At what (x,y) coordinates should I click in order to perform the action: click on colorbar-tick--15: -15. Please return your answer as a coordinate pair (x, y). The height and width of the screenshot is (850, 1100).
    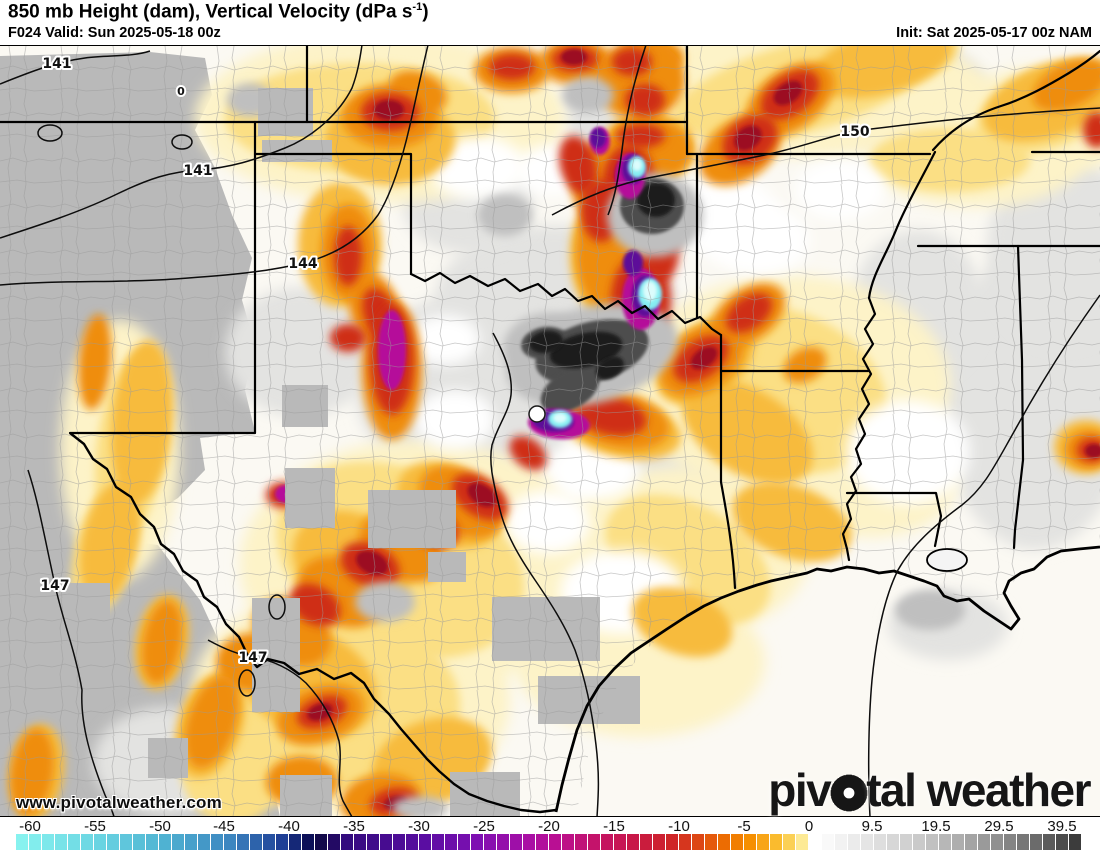
    Looking at the image, I should click on (614, 826).